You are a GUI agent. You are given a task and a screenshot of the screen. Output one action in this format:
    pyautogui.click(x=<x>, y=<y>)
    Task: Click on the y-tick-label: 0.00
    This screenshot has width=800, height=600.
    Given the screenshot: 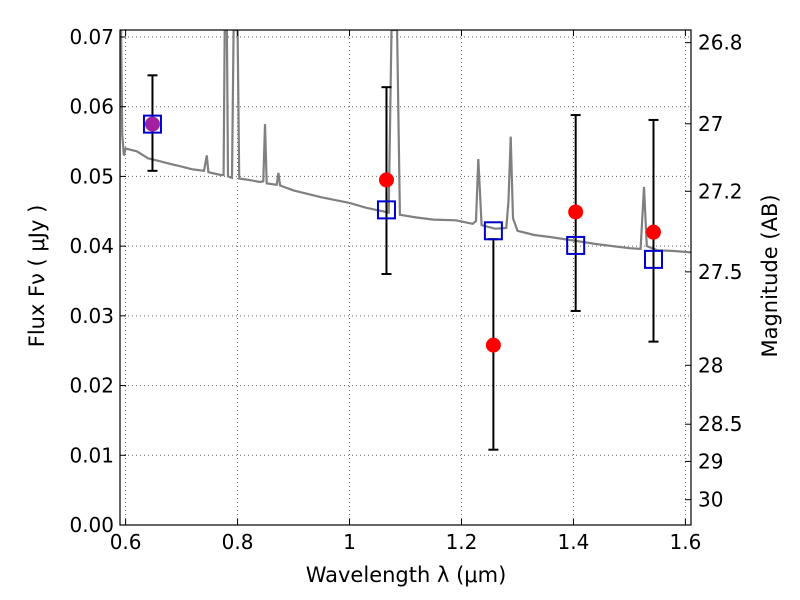 What is the action you would take?
    pyautogui.click(x=91, y=525)
    